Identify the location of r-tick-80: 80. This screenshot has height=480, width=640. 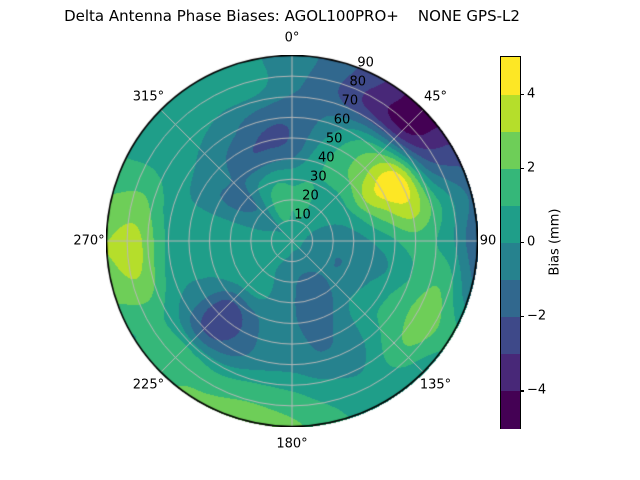
(358, 82).